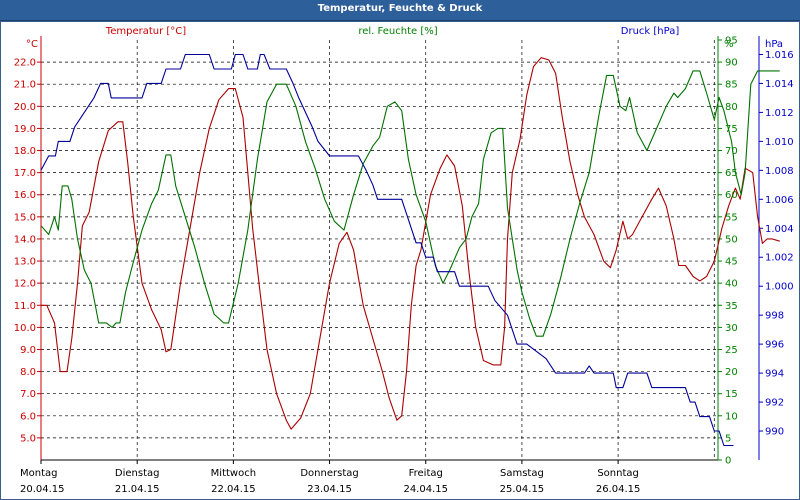  Describe the element at coordinates (233, 489) in the screenshot. I see `x-tick-date: 22.04.15` at that location.